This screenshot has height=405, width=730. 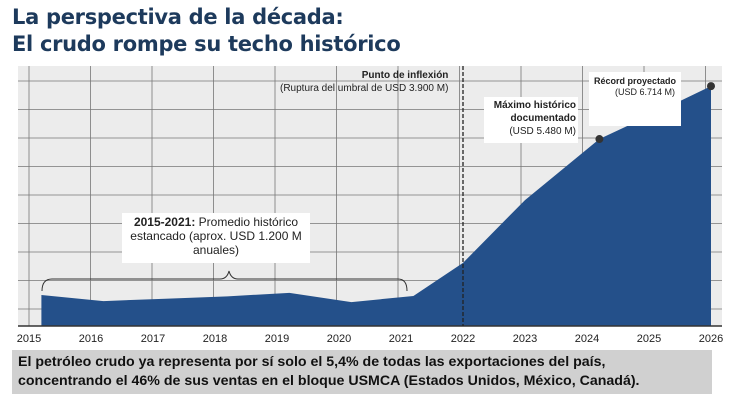 What do you see at coordinates (277, 339) in the screenshot?
I see `x-tick-label: 2019` at bounding box center [277, 339].